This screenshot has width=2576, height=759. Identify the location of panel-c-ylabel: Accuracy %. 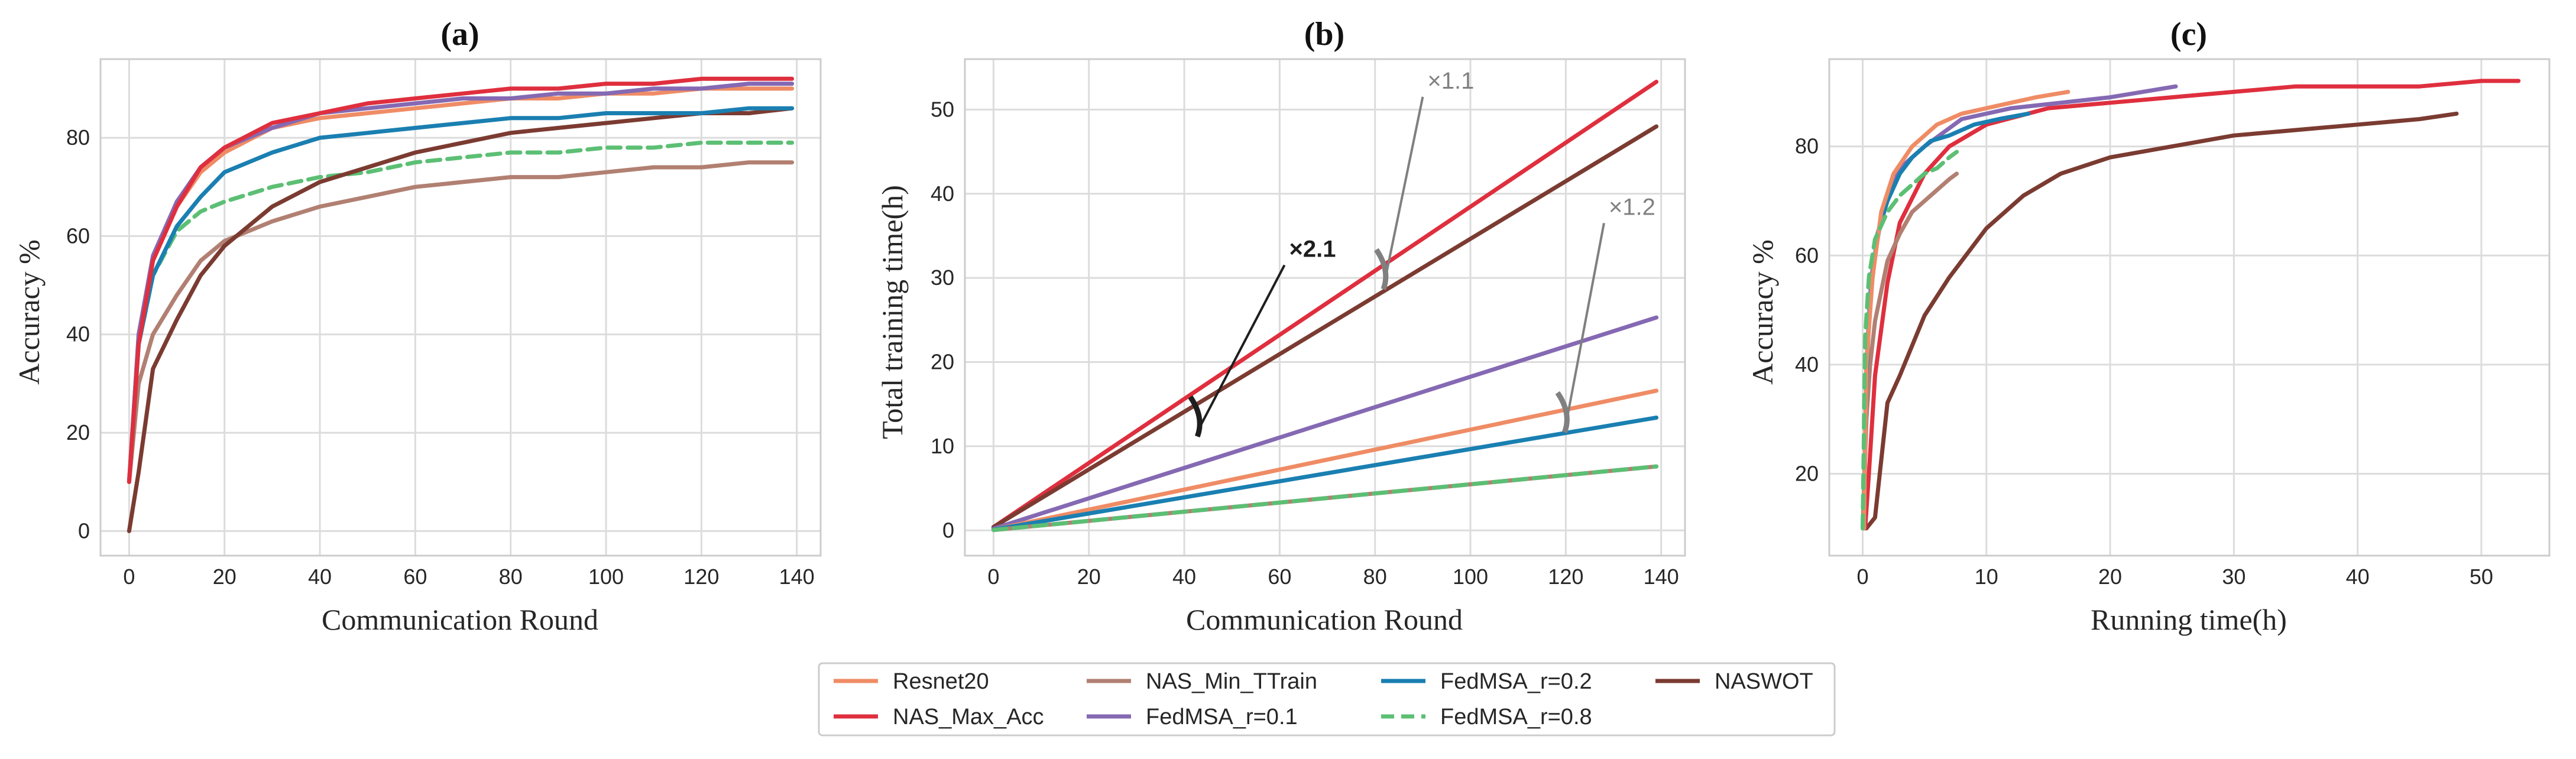
(1762, 312).